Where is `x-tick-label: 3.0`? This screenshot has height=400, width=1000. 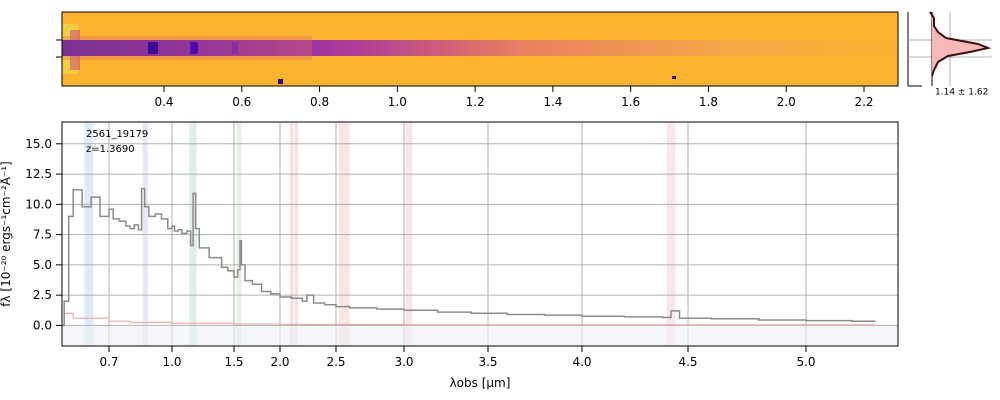 x-tick-label: 3.0 is located at coordinates (403, 362).